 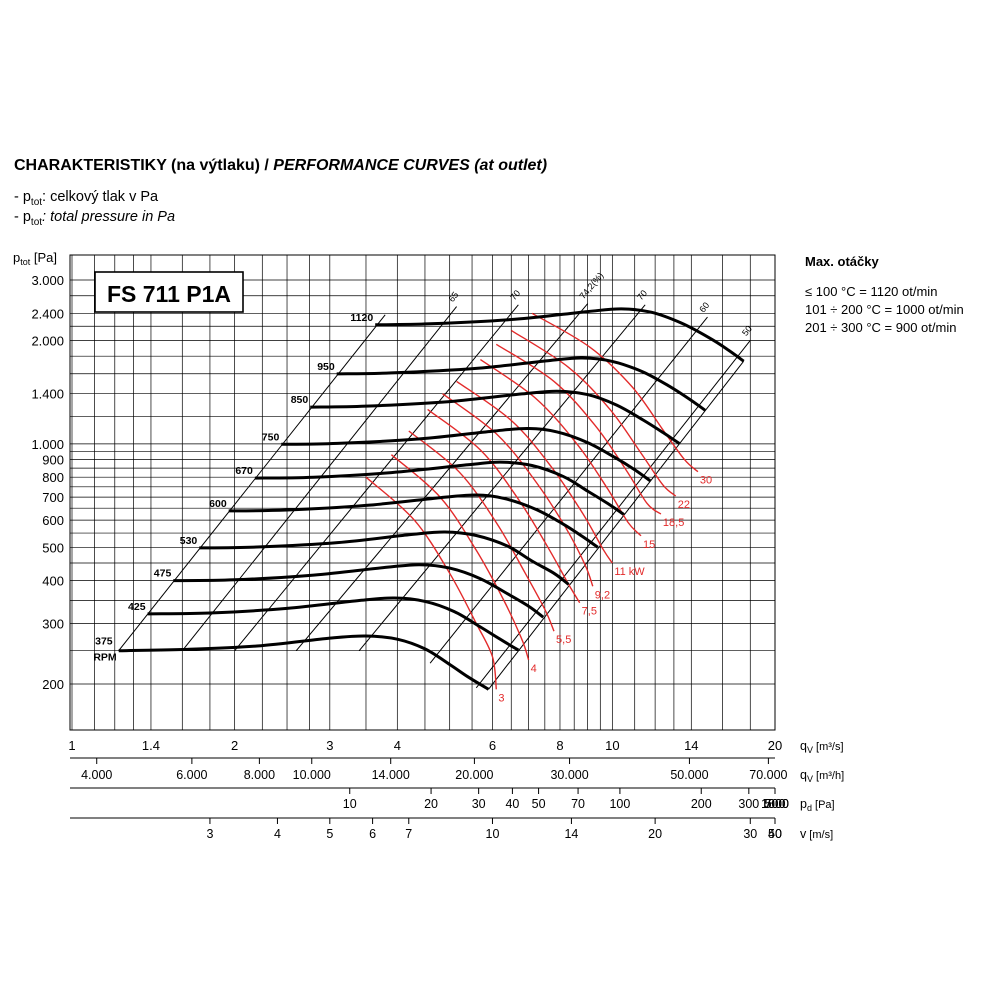 What do you see at coordinates (53, 581) in the screenshot?
I see `y-tick-label: 400` at bounding box center [53, 581].